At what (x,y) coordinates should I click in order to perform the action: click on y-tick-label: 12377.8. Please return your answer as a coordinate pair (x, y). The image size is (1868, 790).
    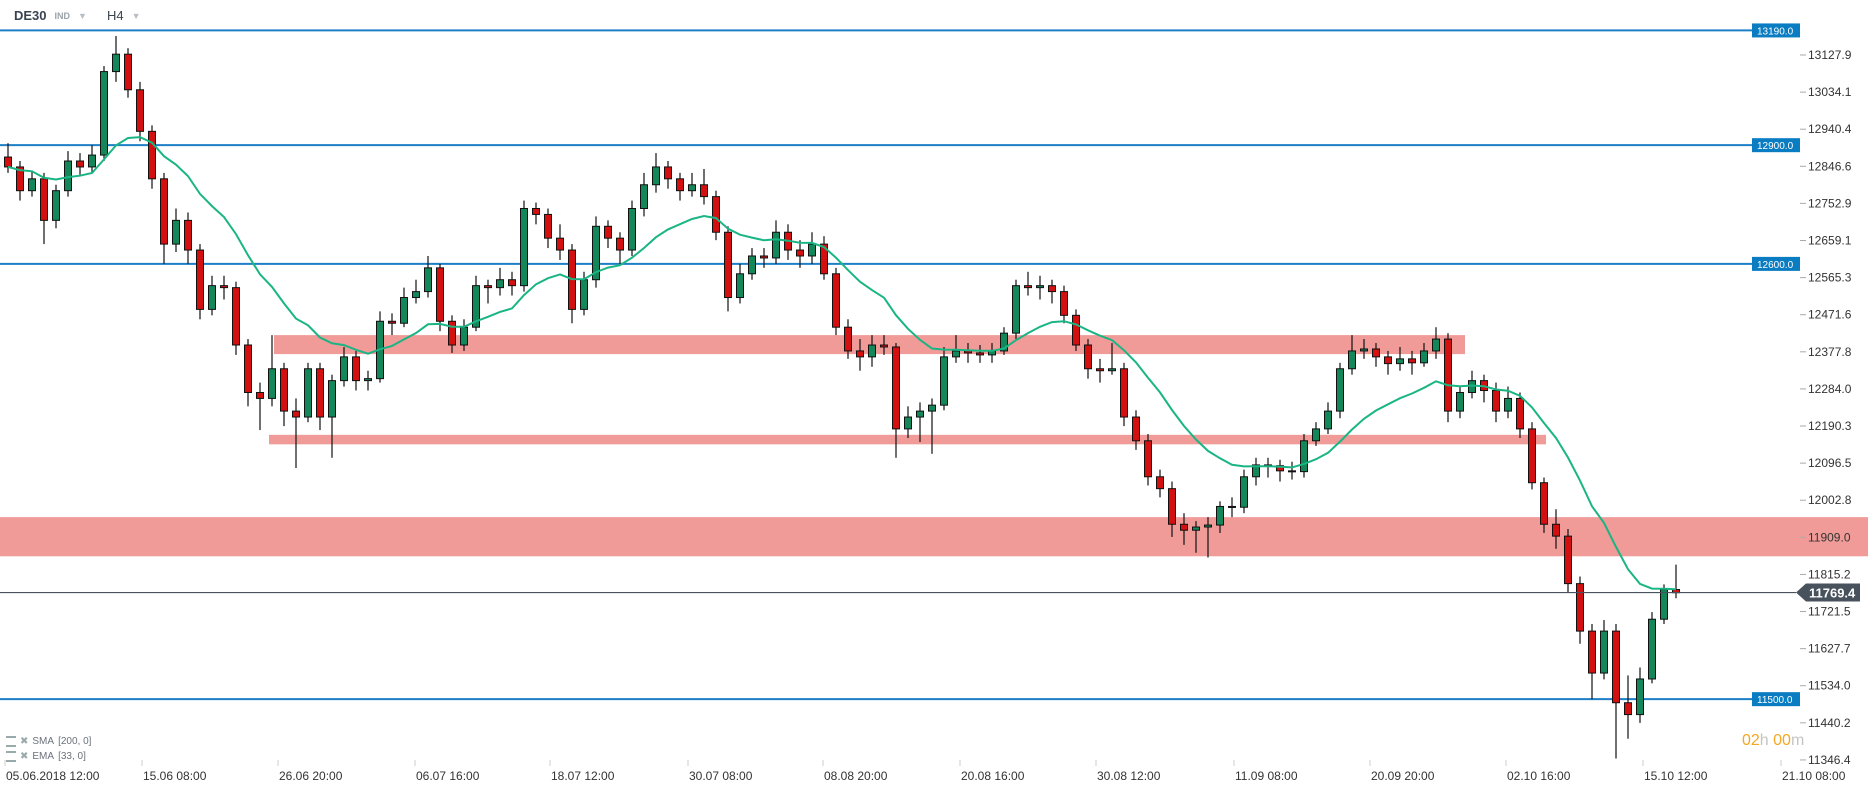
    Looking at the image, I should click on (1830, 352).